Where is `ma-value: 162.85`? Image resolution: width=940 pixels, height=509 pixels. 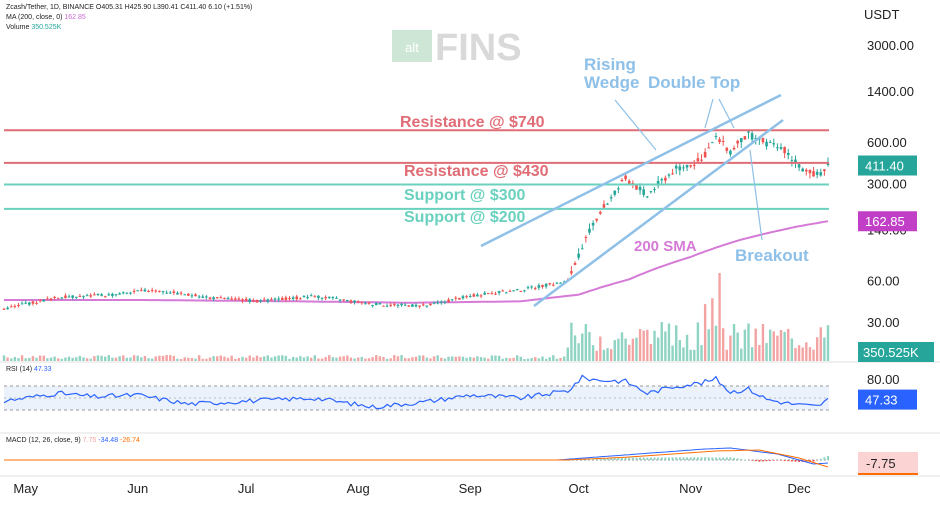 ma-value: 162.85 is located at coordinates (75, 17).